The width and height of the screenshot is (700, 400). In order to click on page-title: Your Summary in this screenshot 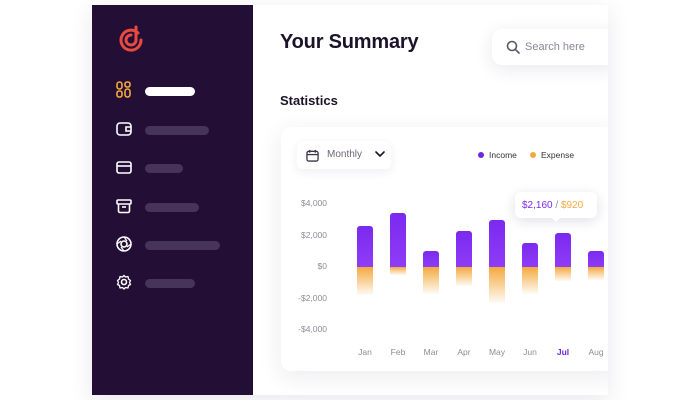, I will do `click(349, 42)`.